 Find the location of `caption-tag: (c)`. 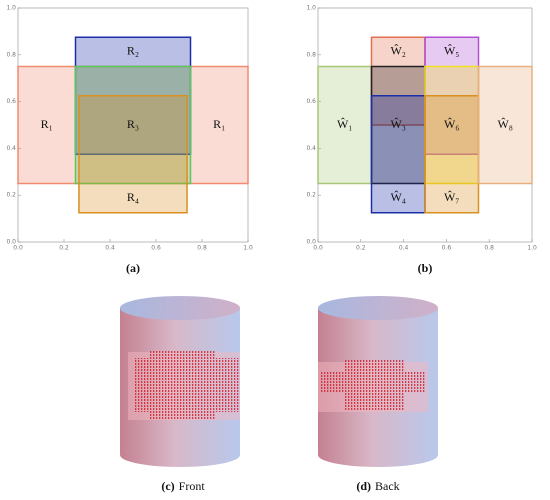

caption-tag: (c) is located at coordinates (167, 486).